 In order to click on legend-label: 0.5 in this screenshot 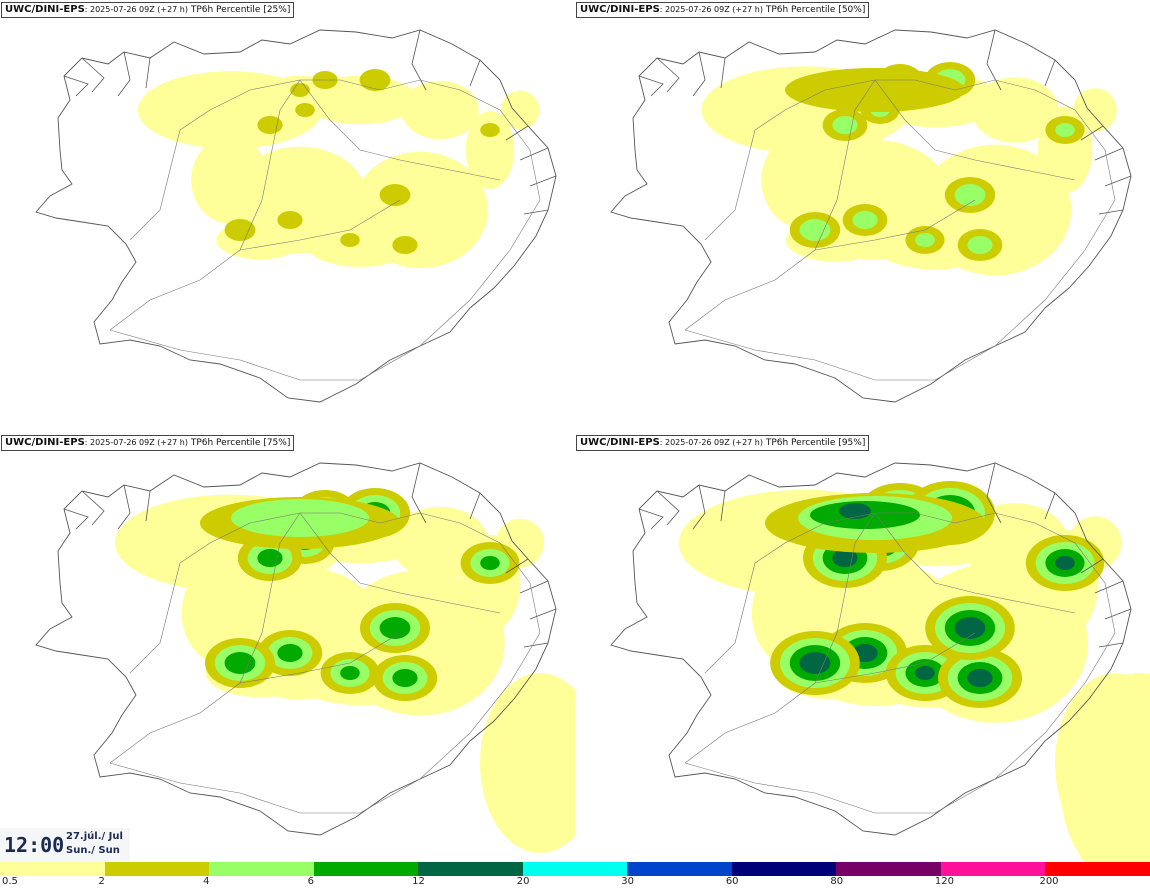, I will do `click(10, 881)`.